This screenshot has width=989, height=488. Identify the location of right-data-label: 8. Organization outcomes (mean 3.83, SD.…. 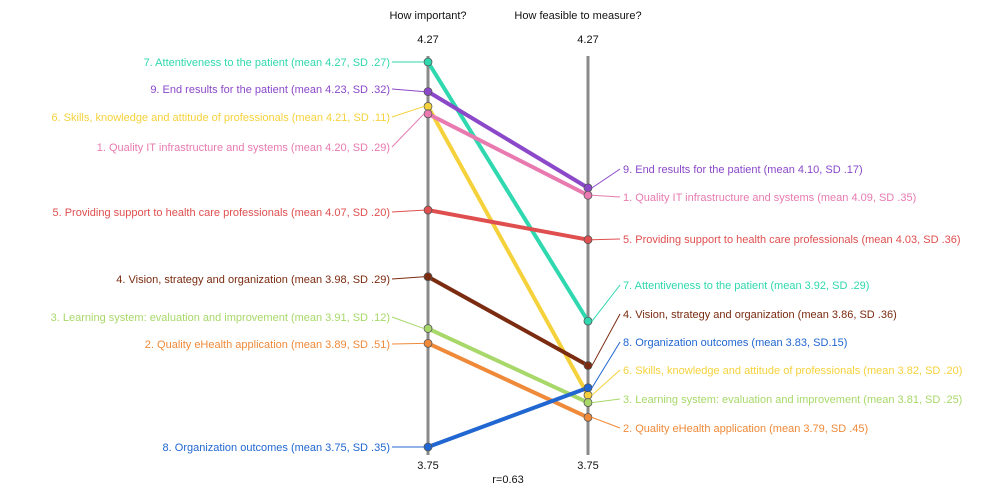
(735, 343).